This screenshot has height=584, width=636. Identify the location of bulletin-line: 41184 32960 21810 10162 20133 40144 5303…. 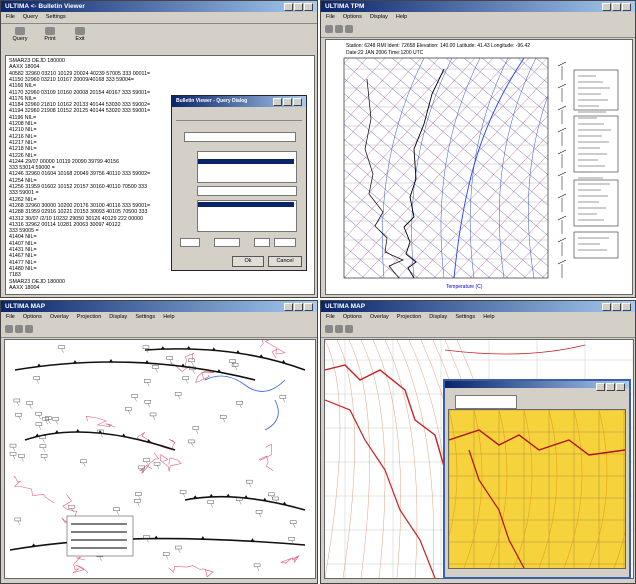
(80, 105).